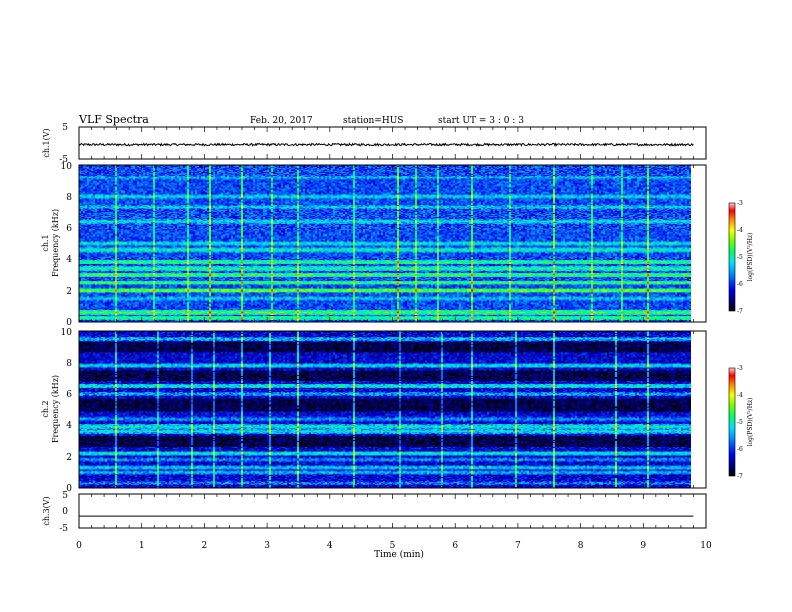  I want to click on ch2-colorbar-tick: -3, so click(740, 368).